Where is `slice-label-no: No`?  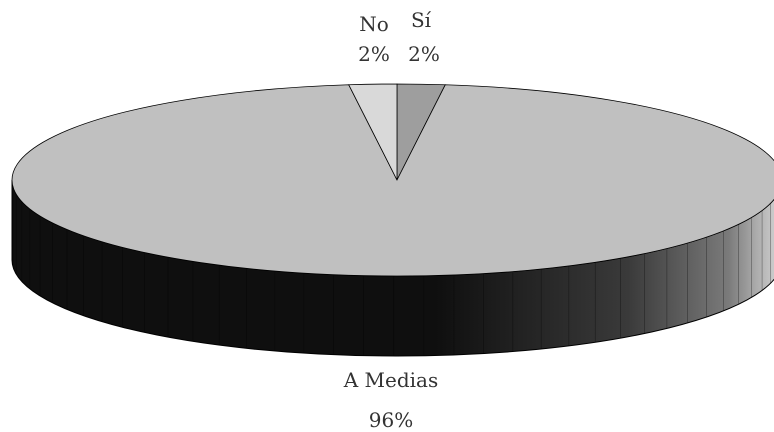
slice-label-no: No is located at coordinates (374, 24).